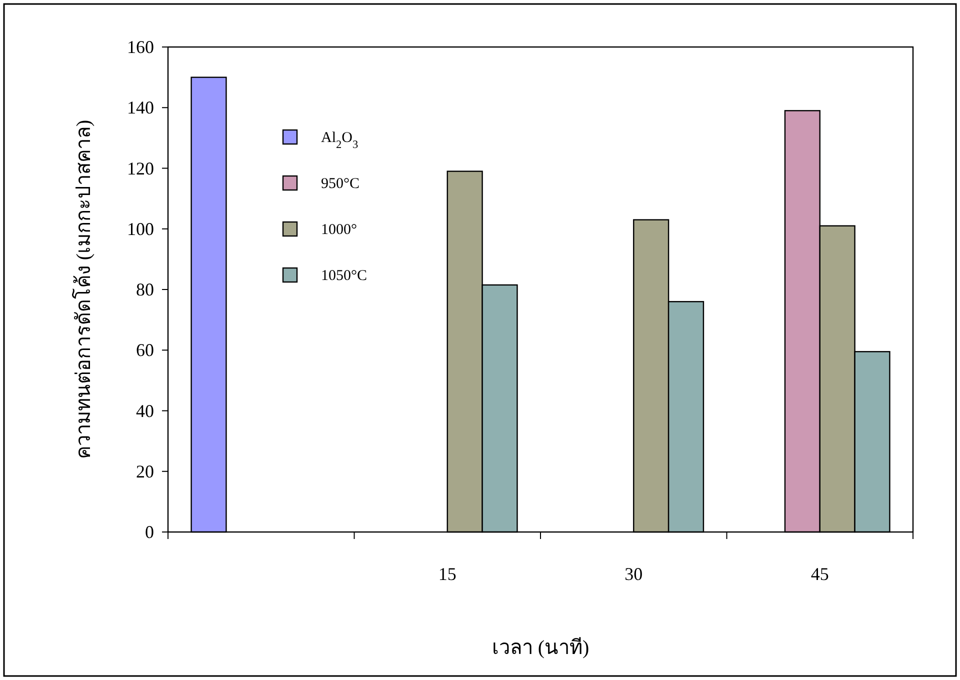  What do you see at coordinates (145, 410) in the screenshot?
I see `y-tick-label: 40` at bounding box center [145, 410].